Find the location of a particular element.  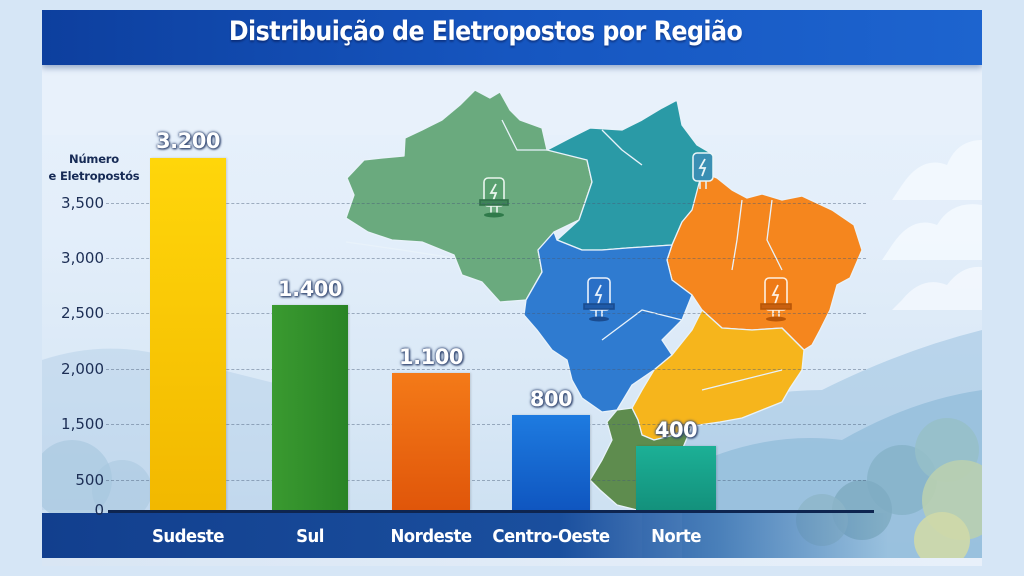

y-tick-2000: 2,000 is located at coordinates (82, 369).